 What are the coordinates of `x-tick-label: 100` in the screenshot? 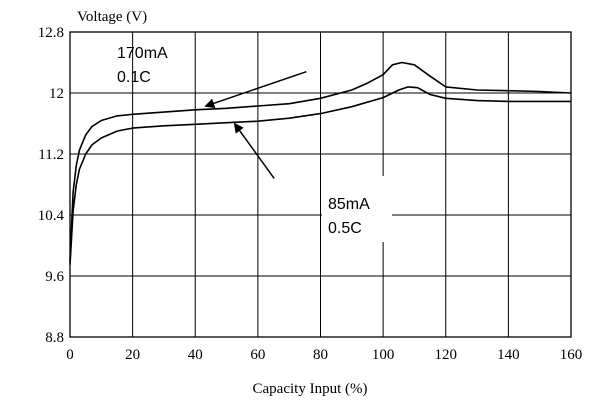 It's located at (383, 355).